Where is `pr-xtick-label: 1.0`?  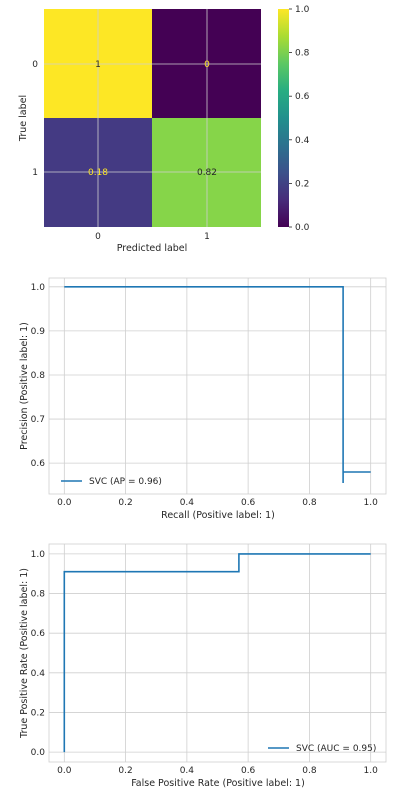 pr-xtick-label: 1.0 is located at coordinates (371, 503).